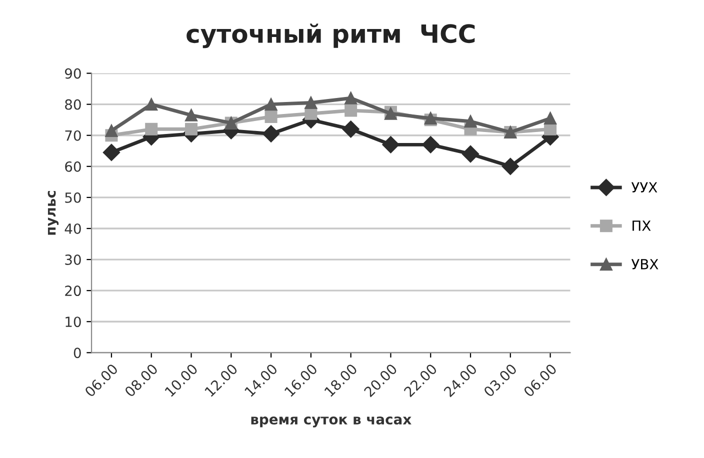 The height and width of the screenshot is (458, 704). What do you see at coordinates (73, 260) in the screenshot?
I see `y-tick-label: 30` at bounding box center [73, 260].